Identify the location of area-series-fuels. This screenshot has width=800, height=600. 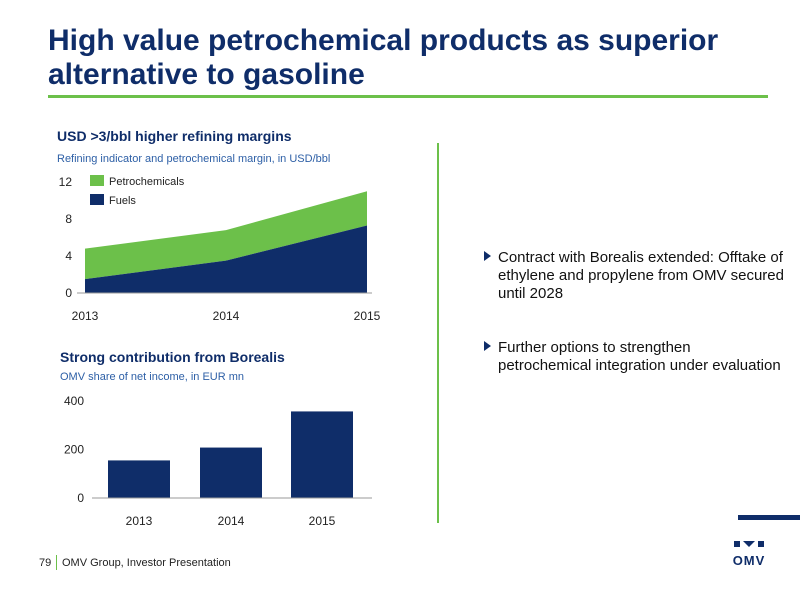
(226, 259).